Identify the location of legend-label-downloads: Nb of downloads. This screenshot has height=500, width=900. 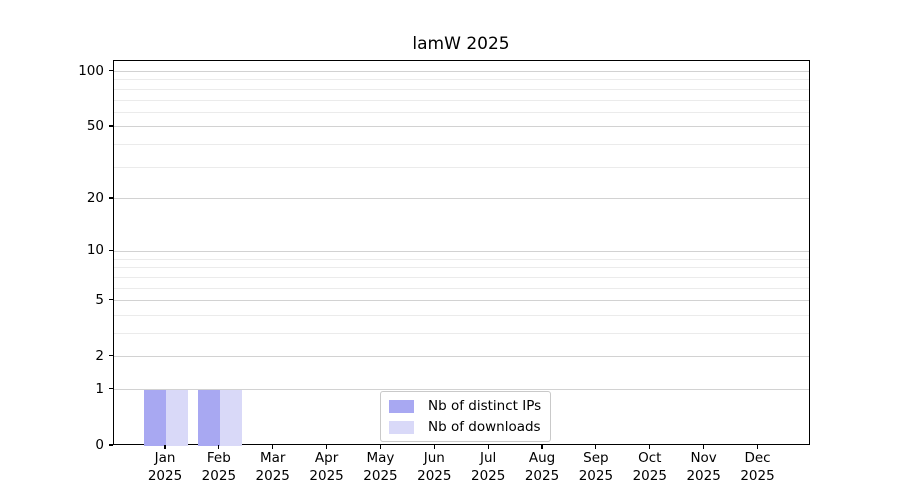
(484, 427).